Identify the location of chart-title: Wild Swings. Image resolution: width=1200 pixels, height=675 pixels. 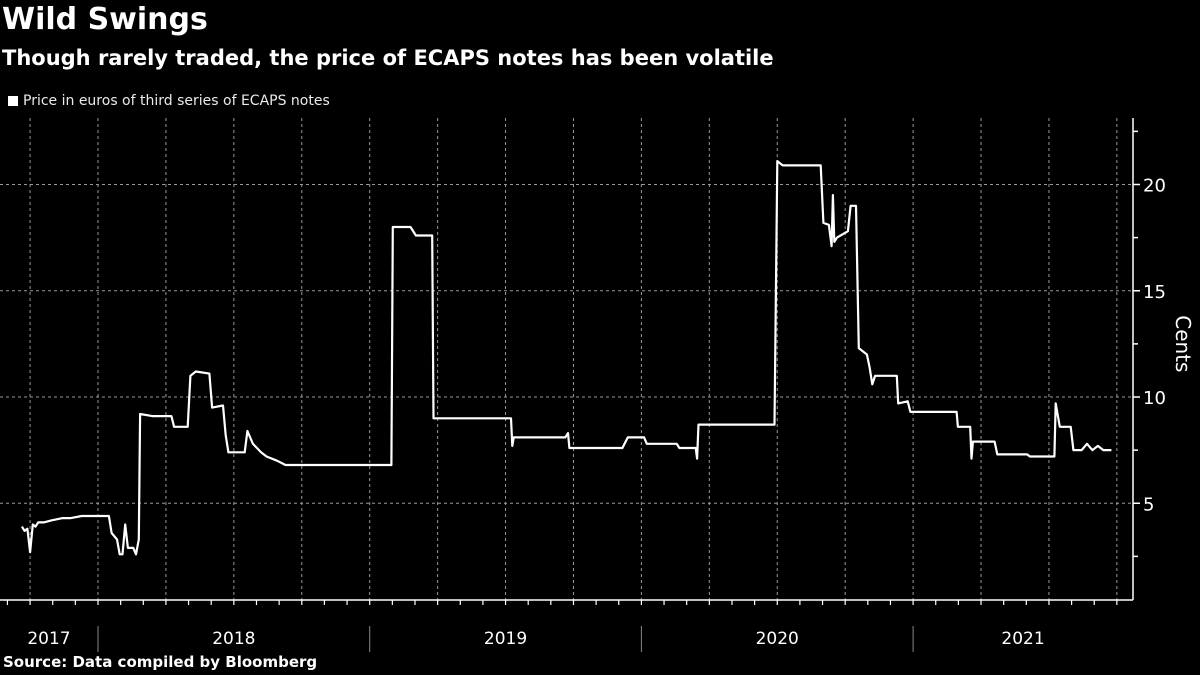
(105, 19).